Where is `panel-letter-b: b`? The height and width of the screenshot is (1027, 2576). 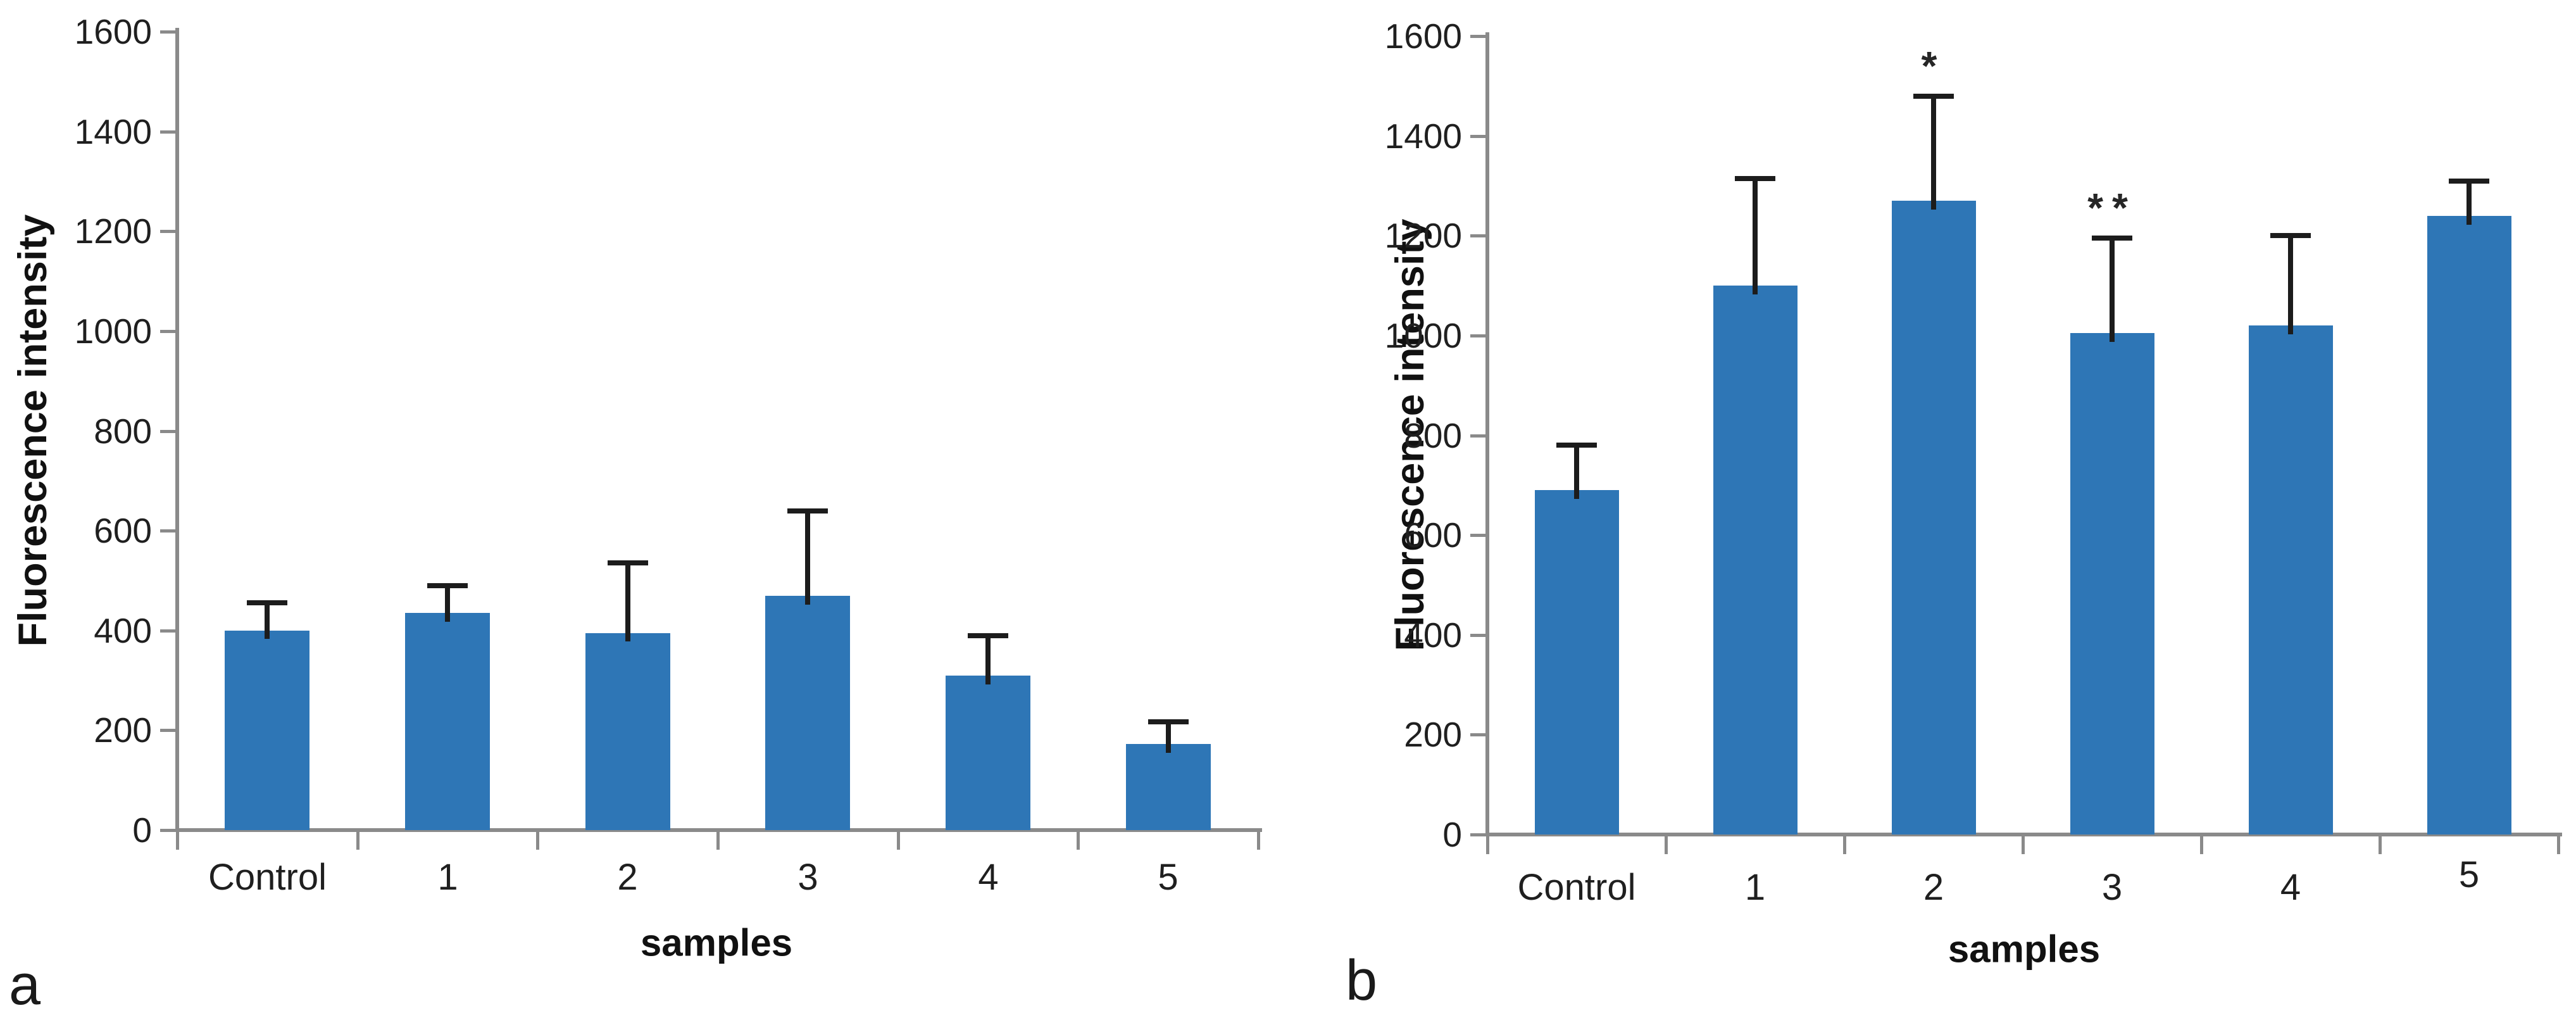
panel-letter-b: b is located at coordinates (1362, 981).